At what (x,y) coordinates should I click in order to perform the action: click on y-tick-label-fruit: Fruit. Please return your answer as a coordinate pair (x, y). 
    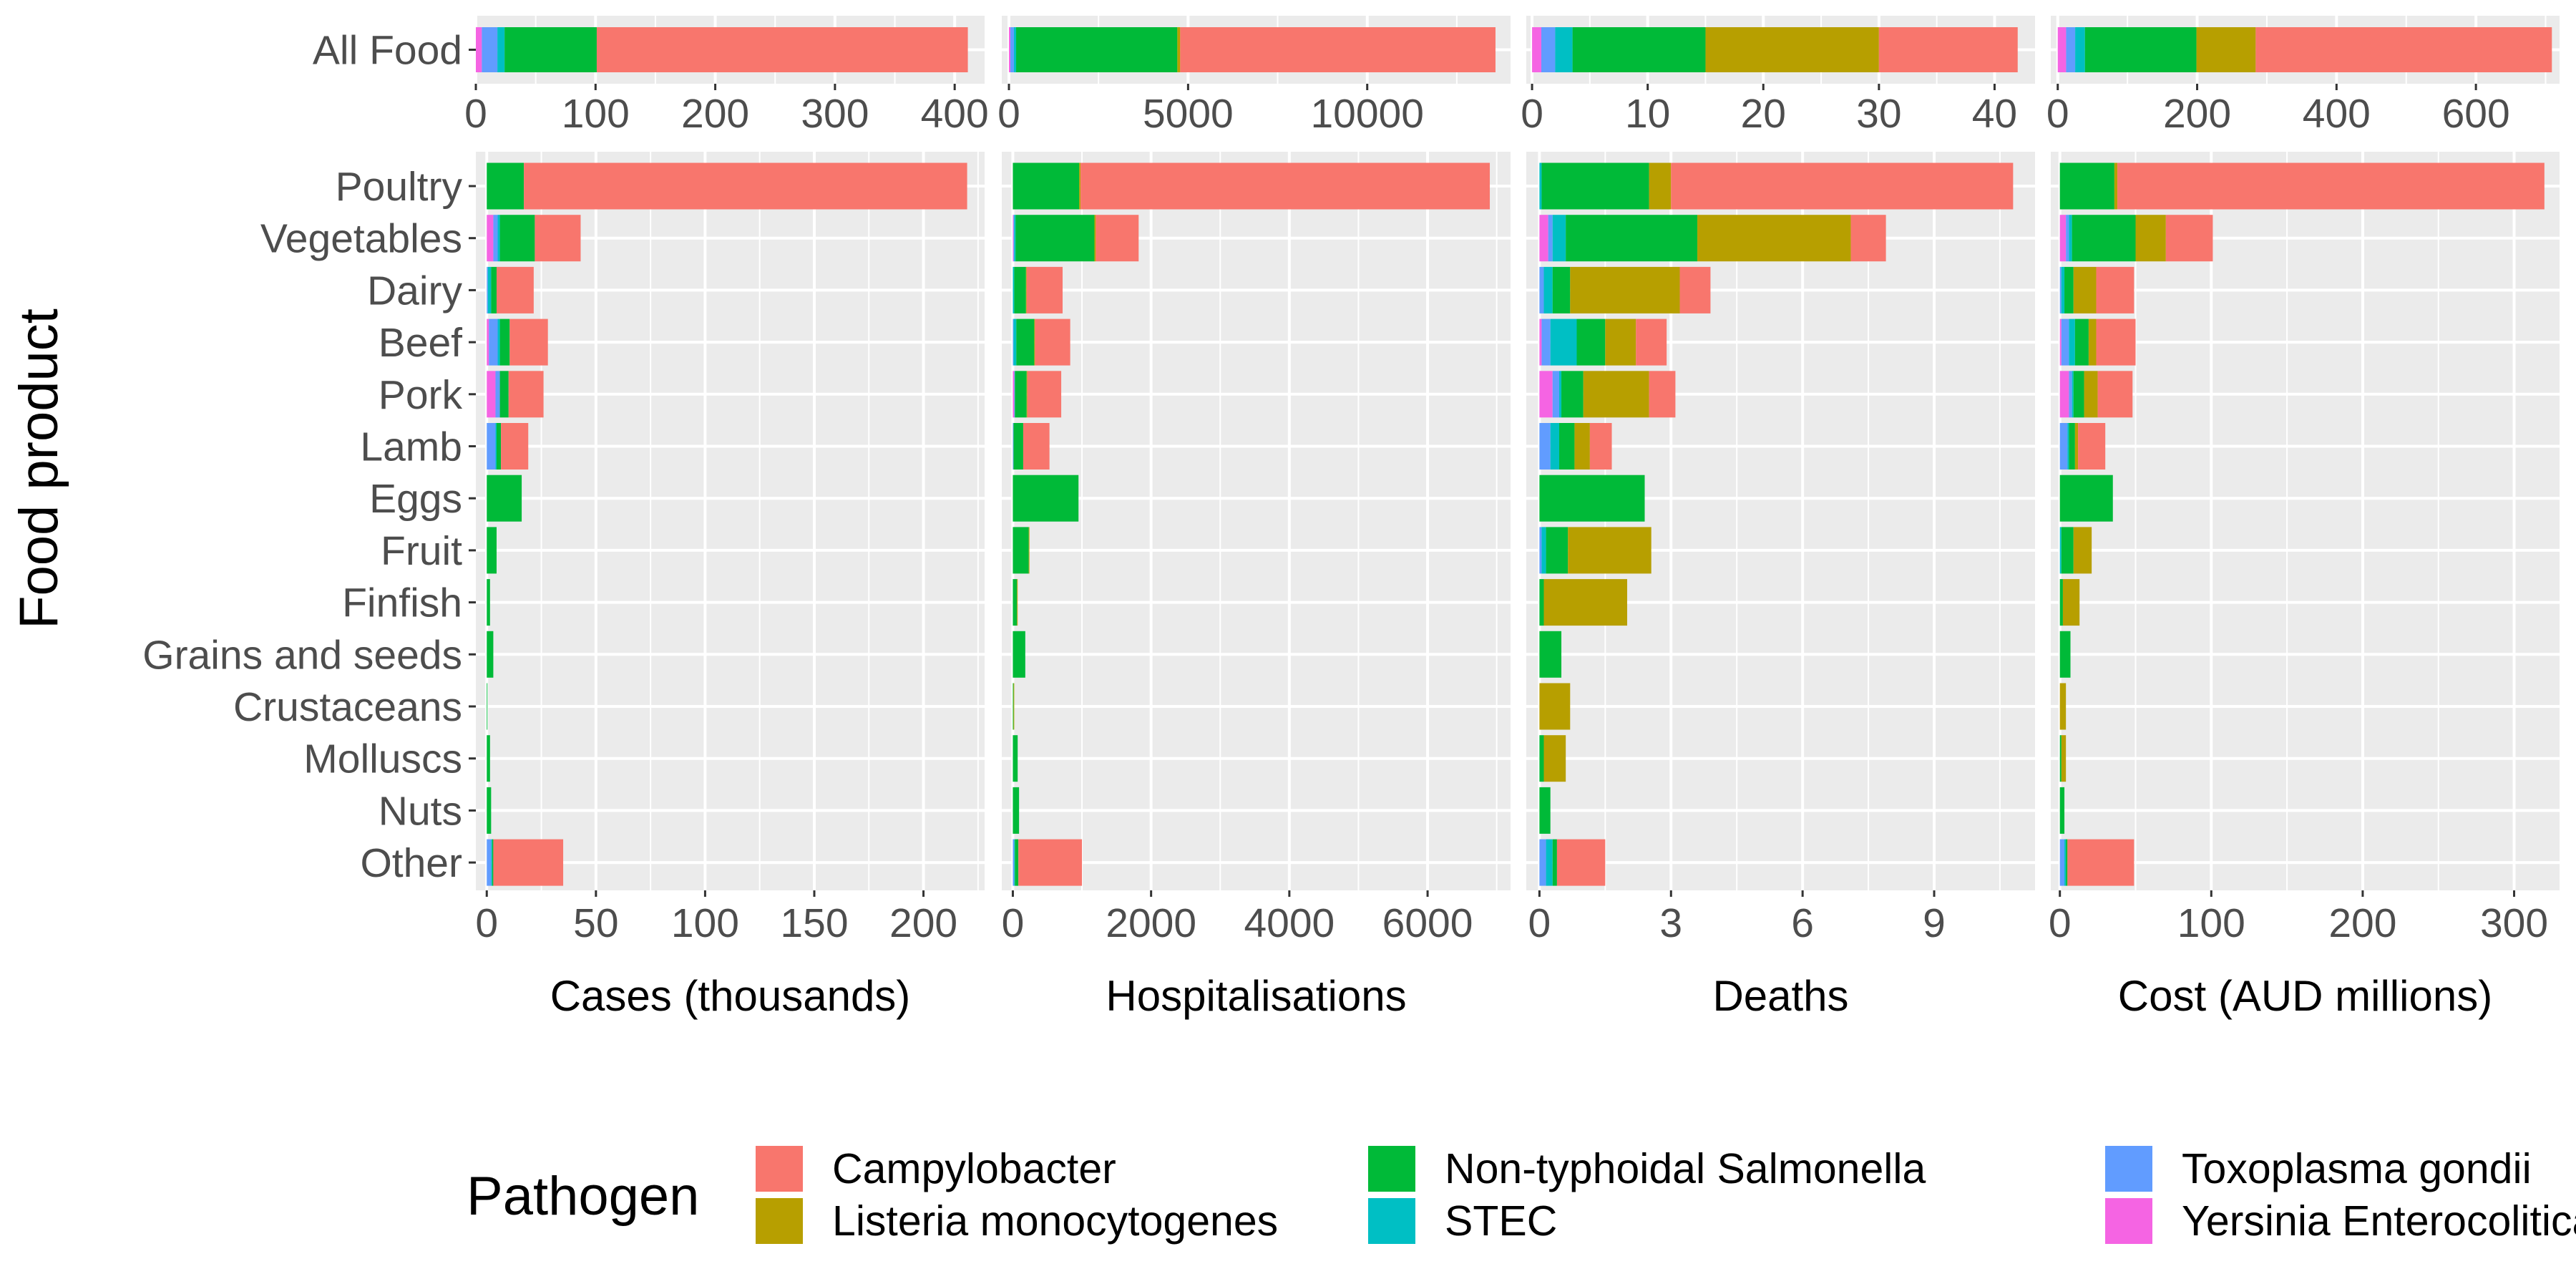
    Looking at the image, I should click on (421, 551).